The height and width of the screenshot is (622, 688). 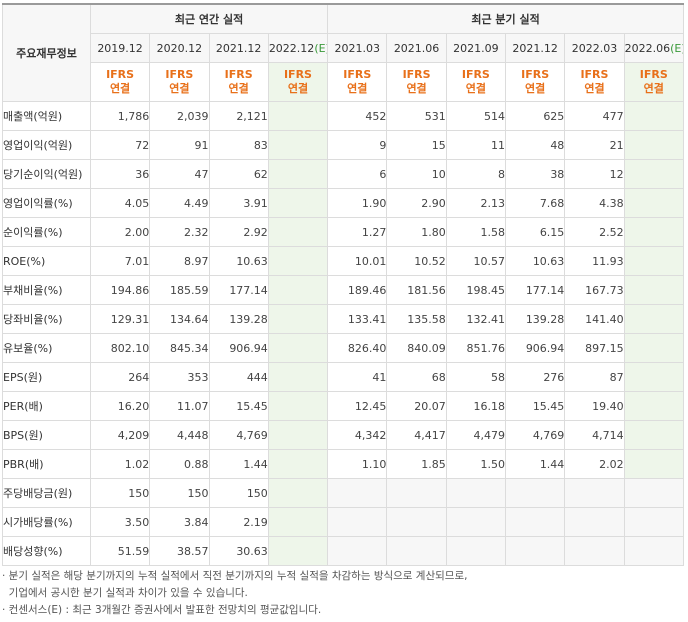 I want to click on estimate-mark: (E), so click(x=320, y=48).